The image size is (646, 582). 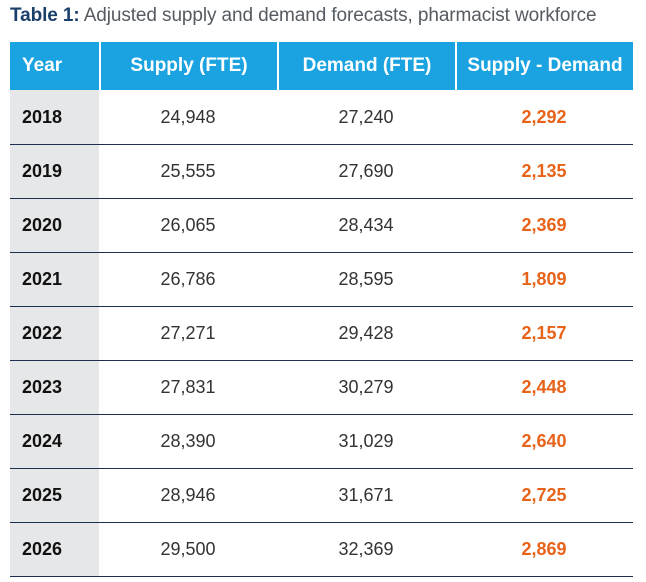 I want to click on cell-supply: 26,786, so click(x=188, y=279).